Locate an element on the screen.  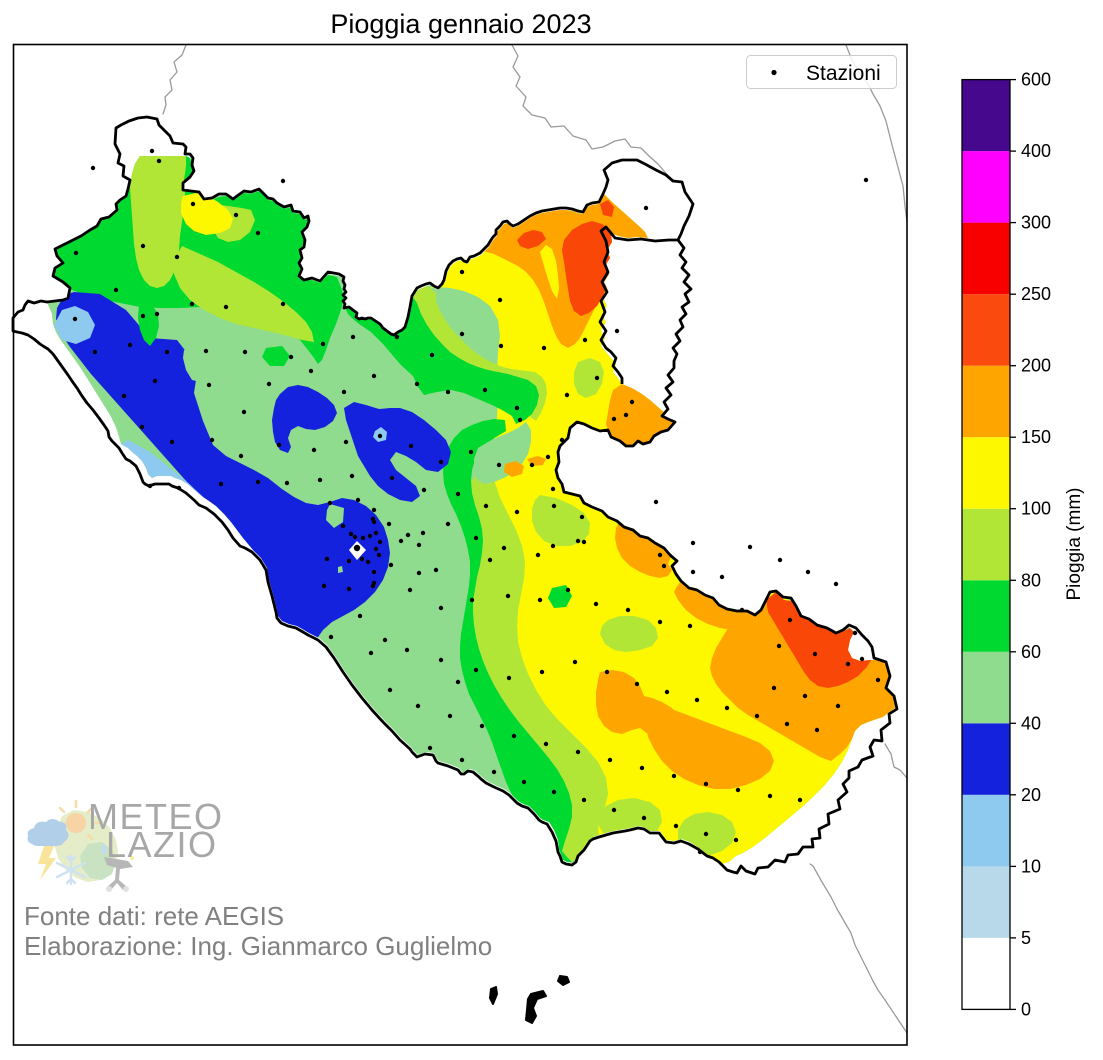
svg-text: 150 is located at coordinates (1036, 437).